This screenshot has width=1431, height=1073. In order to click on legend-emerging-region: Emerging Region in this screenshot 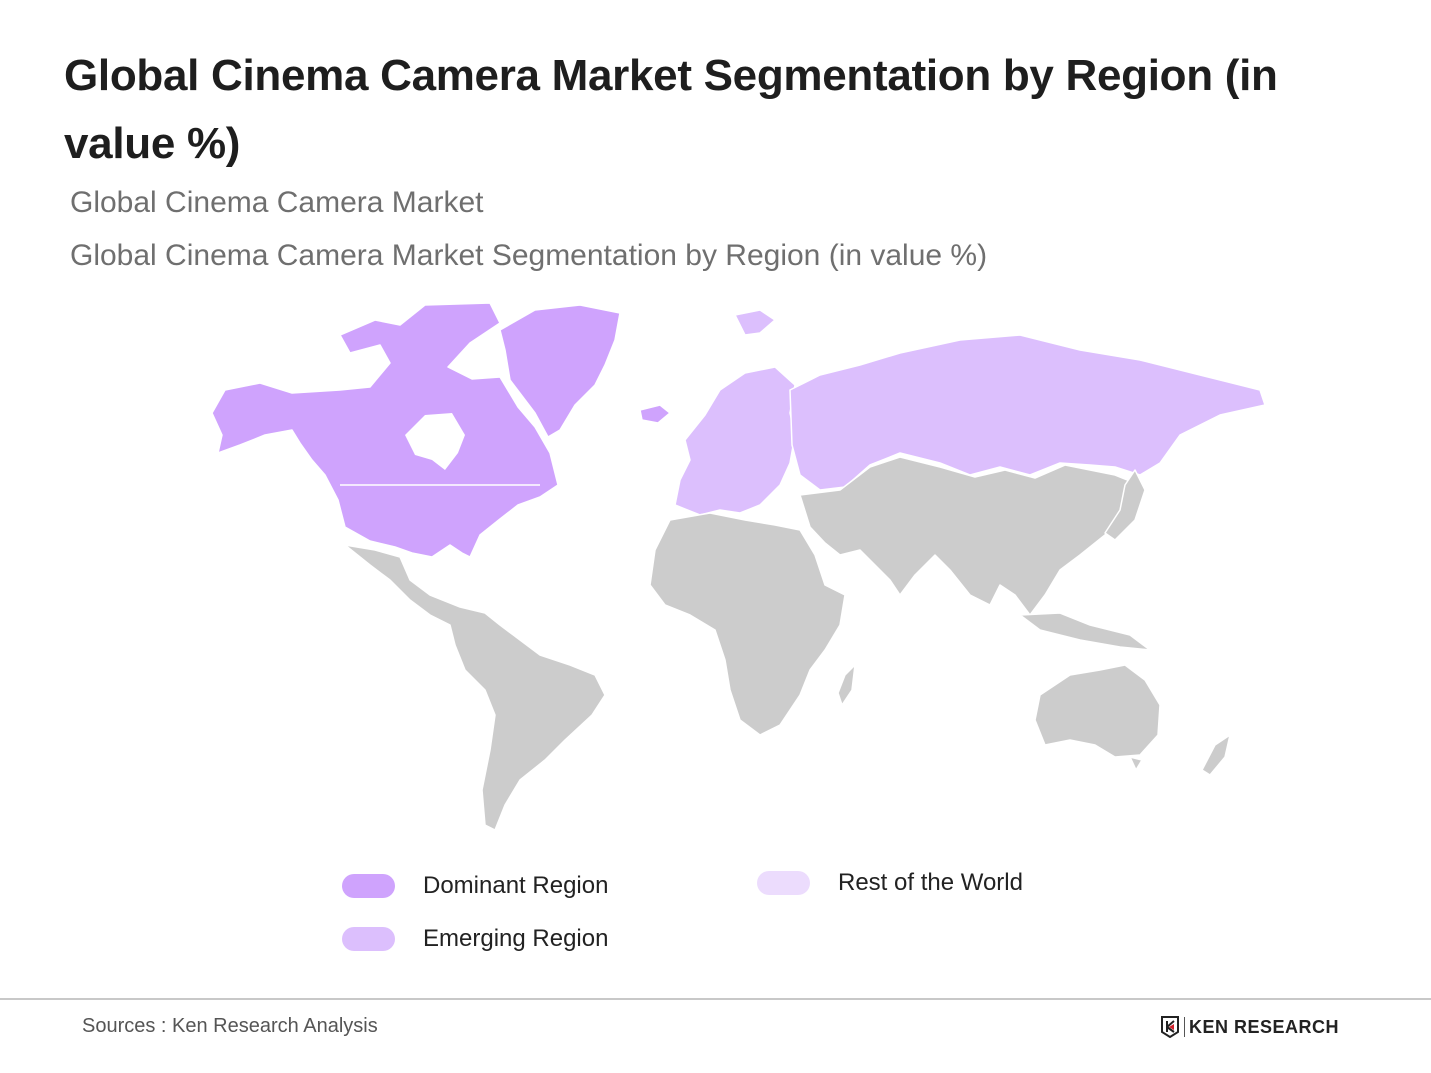, I will do `click(475, 939)`.